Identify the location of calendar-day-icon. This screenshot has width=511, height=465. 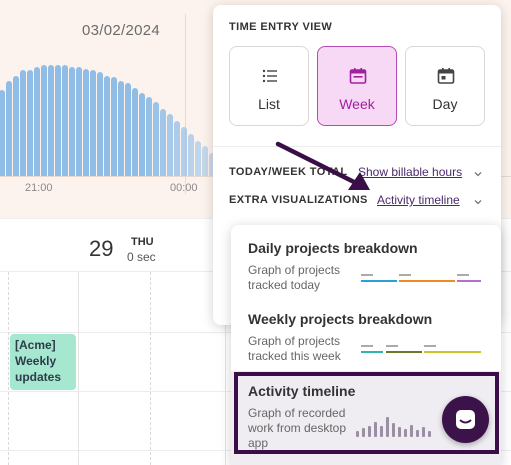
(446, 76).